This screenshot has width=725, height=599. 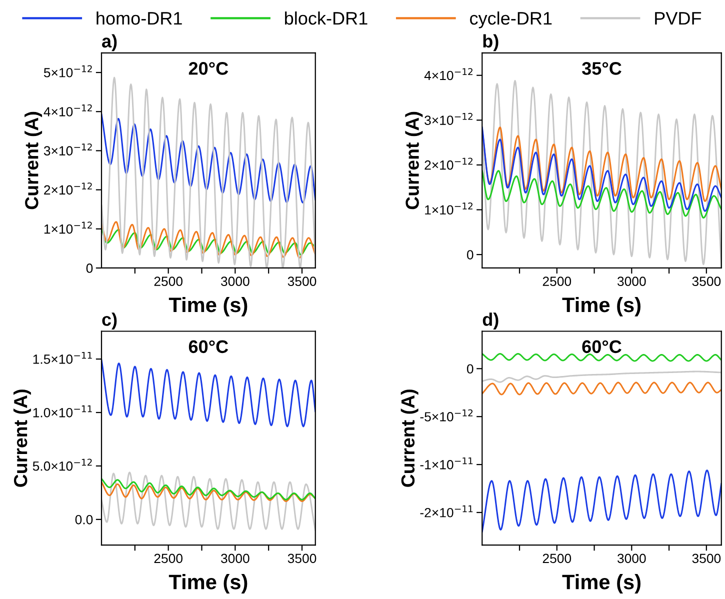 I want to click on legend-label: homo-DR1, so click(x=139, y=18).